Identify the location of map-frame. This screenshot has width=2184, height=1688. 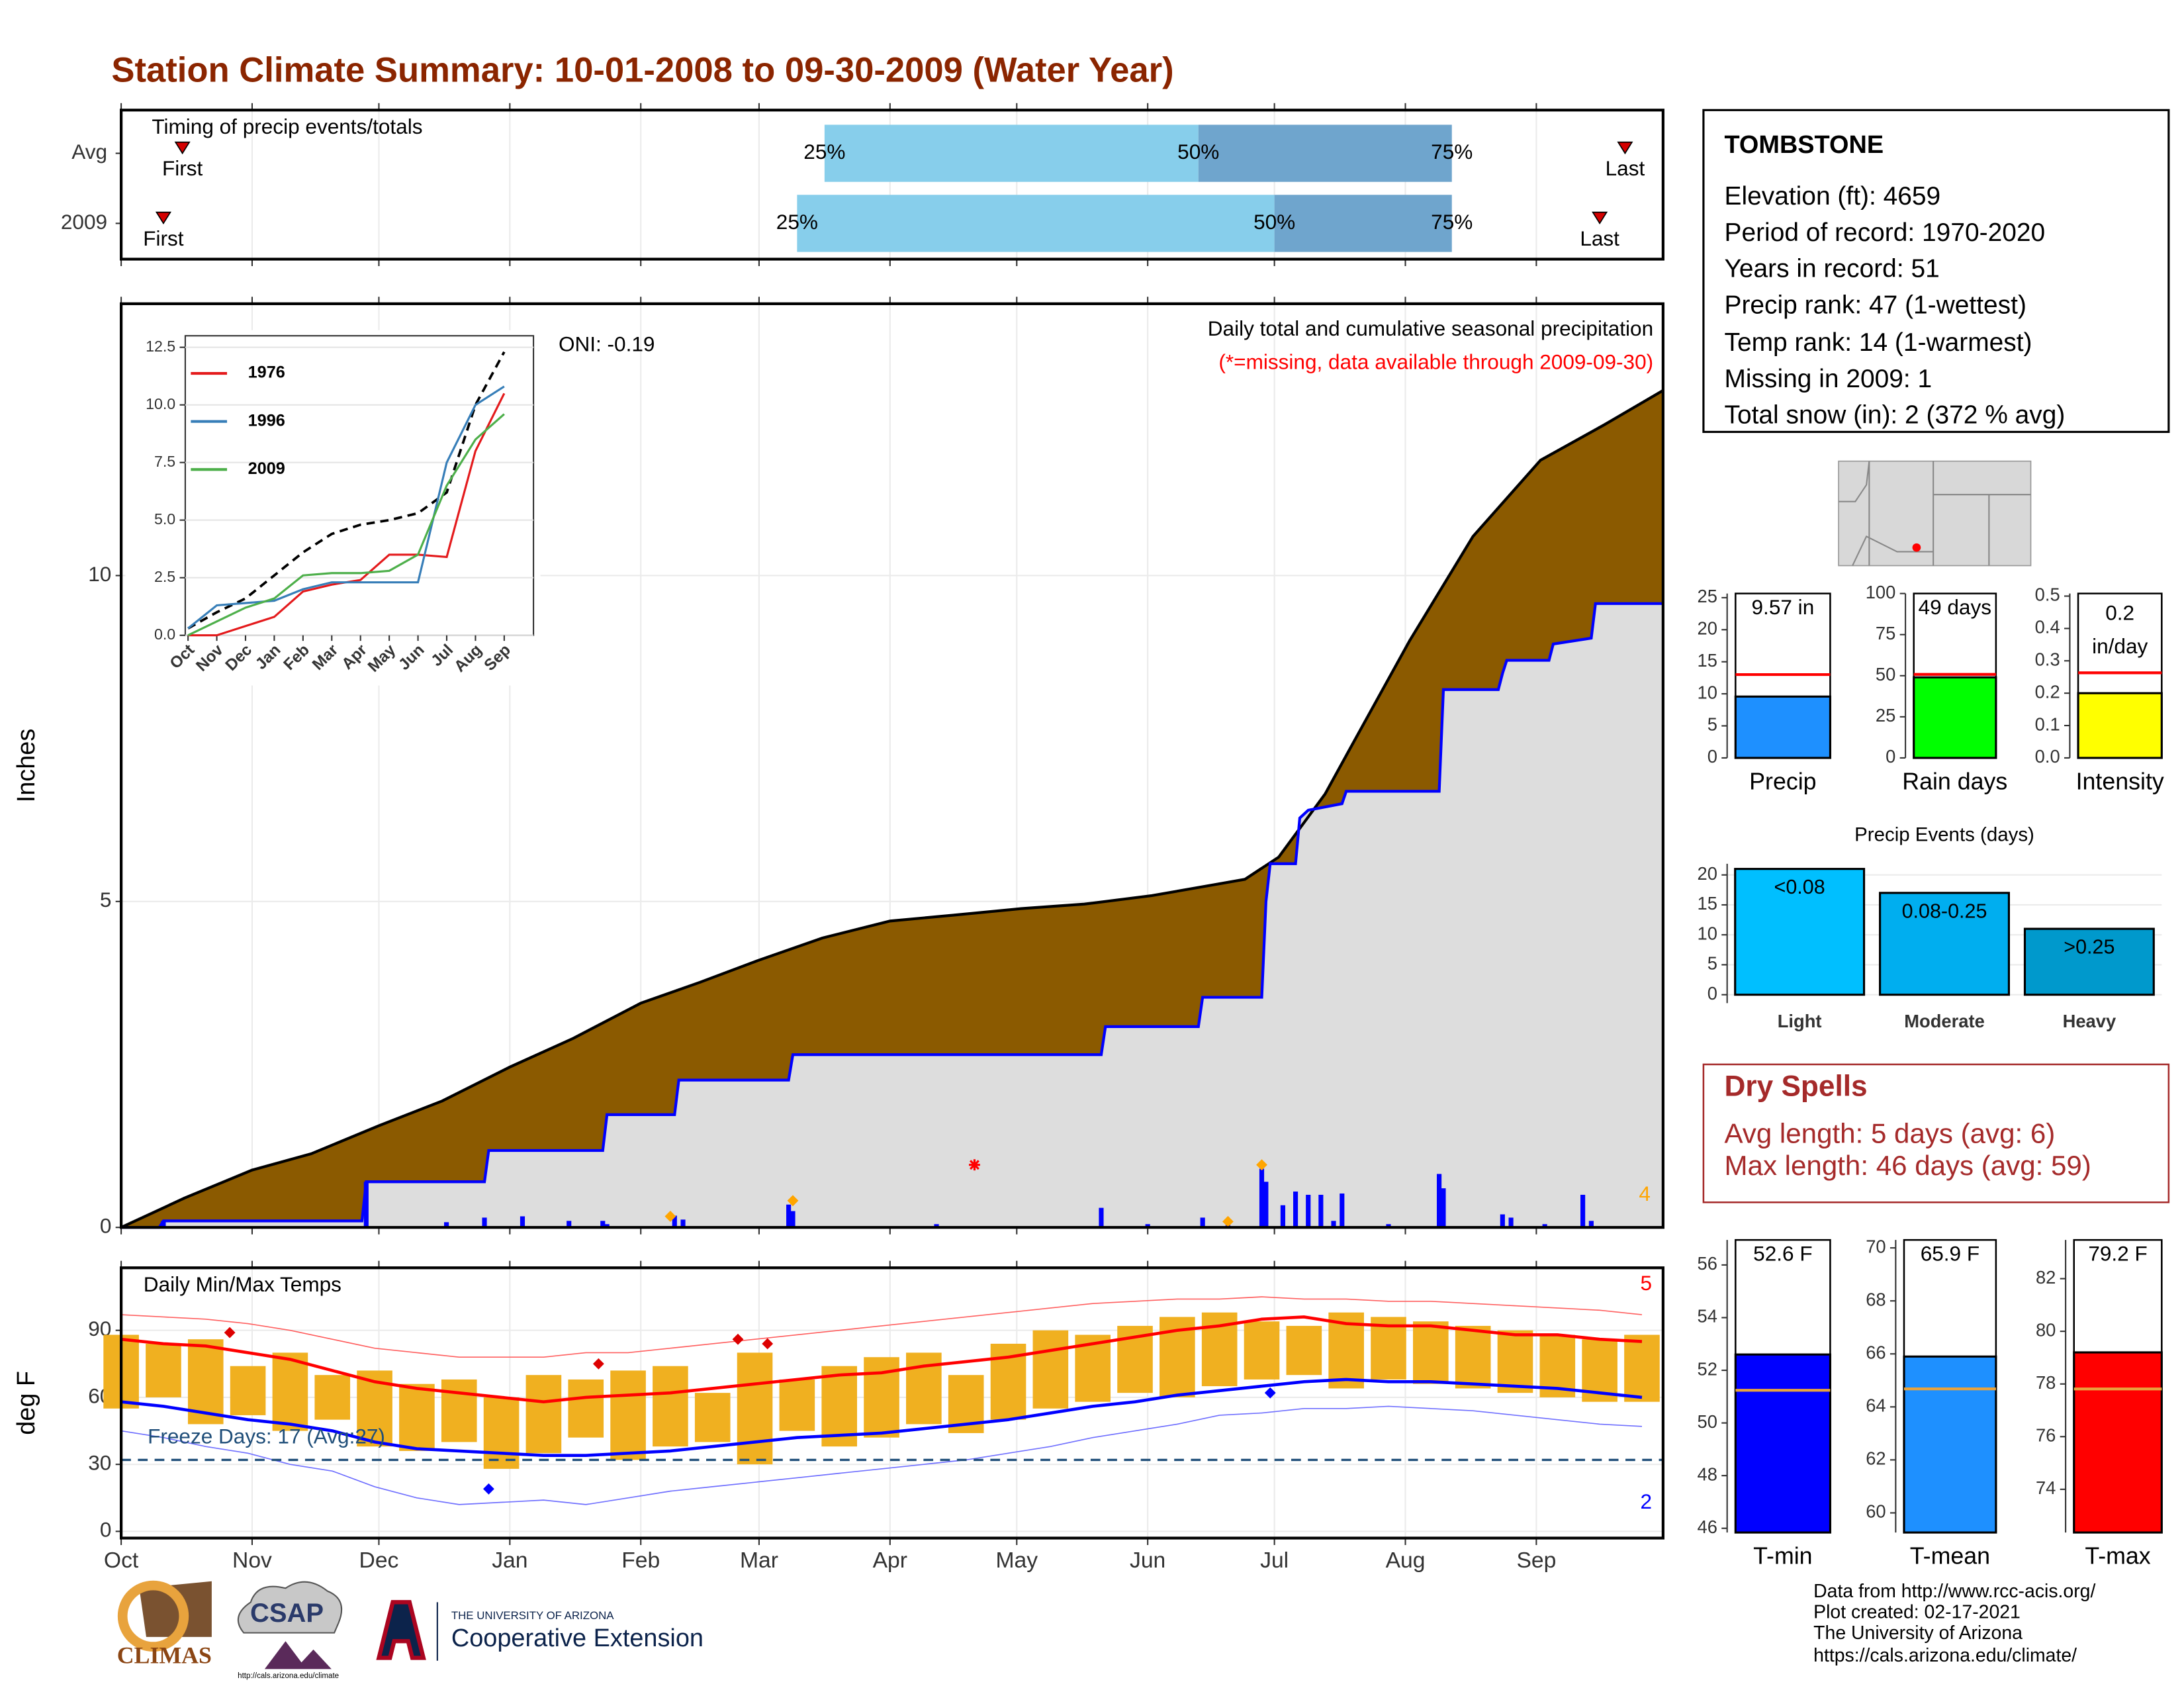
(1935, 513).